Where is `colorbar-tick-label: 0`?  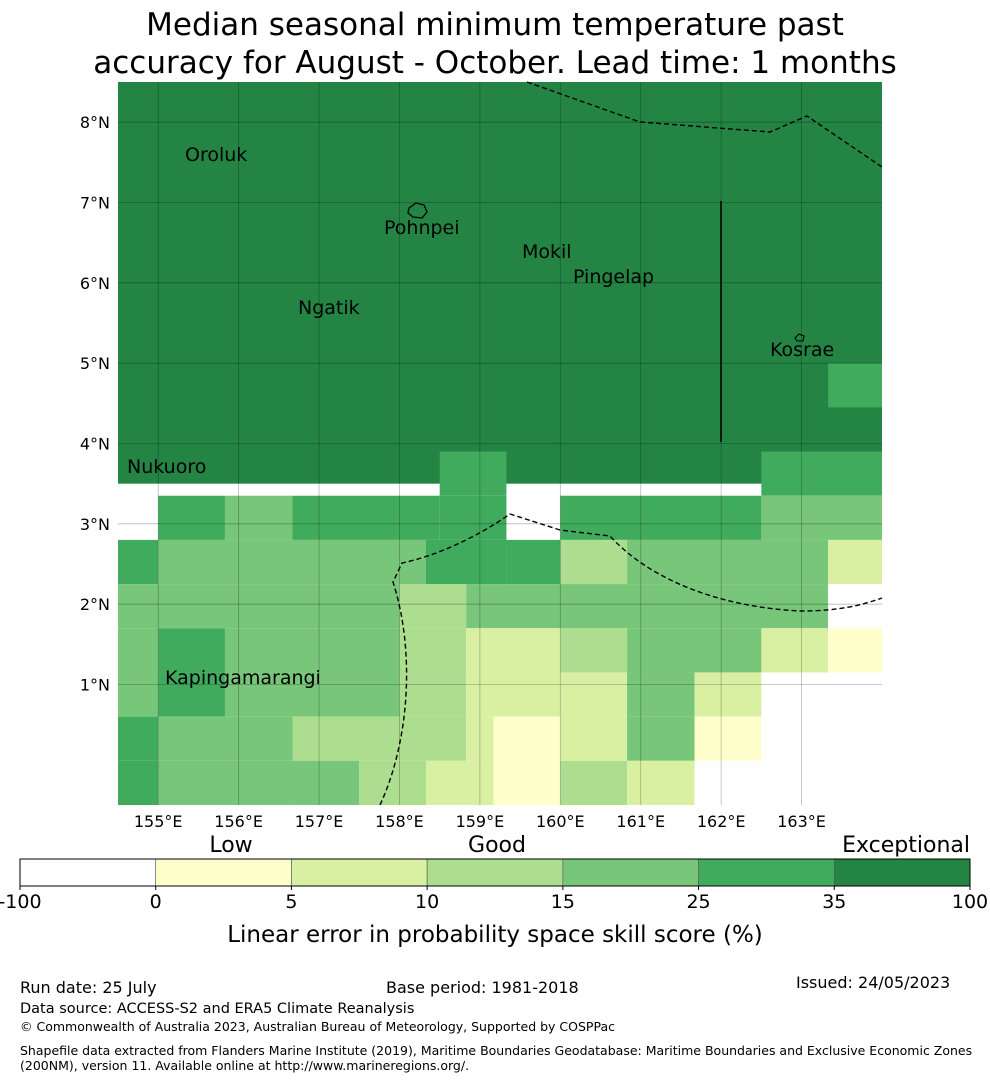
colorbar-tick-label: 0 is located at coordinates (156, 902).